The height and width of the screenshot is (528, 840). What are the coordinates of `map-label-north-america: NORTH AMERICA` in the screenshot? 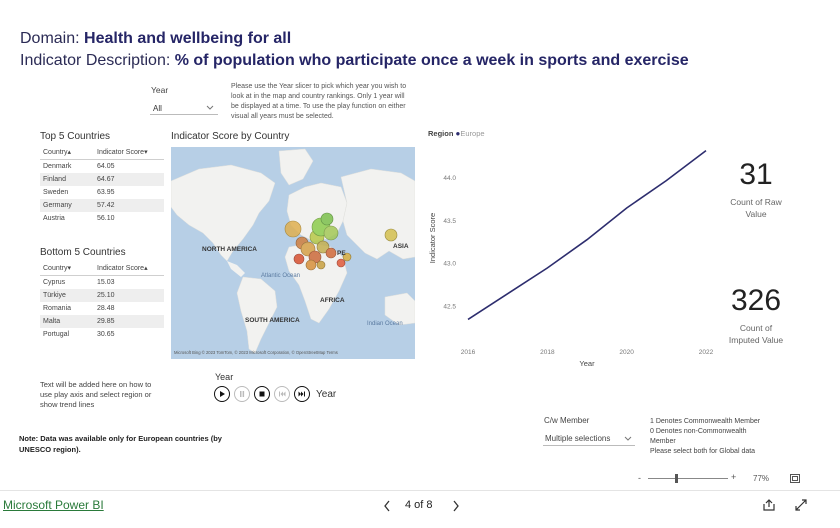 It's located at (229, 249).